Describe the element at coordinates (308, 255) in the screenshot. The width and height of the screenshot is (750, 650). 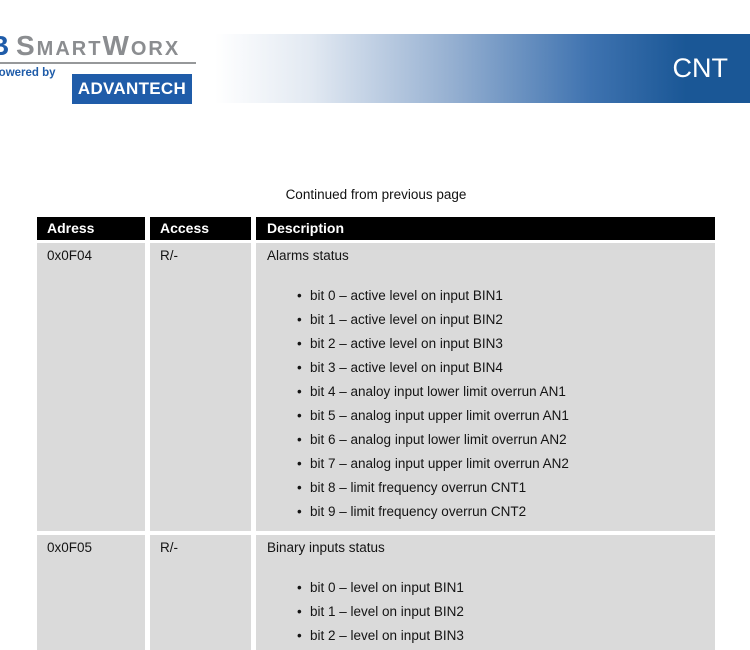
I see `description-title: Alarms status` at that location.